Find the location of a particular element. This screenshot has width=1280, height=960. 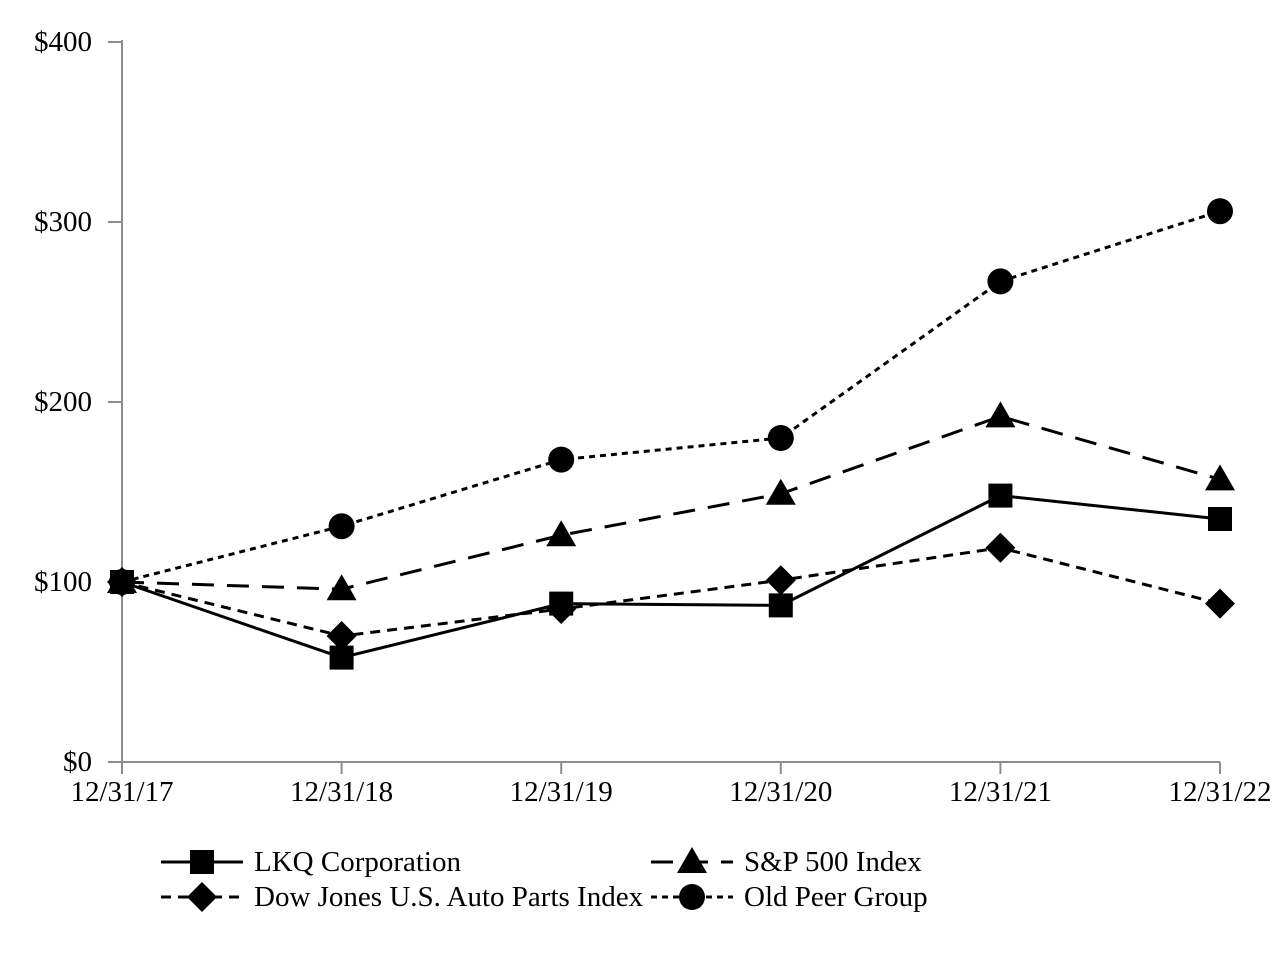

x-axis-tick-label: 12/31/18 is located at coordinates (342, 792).